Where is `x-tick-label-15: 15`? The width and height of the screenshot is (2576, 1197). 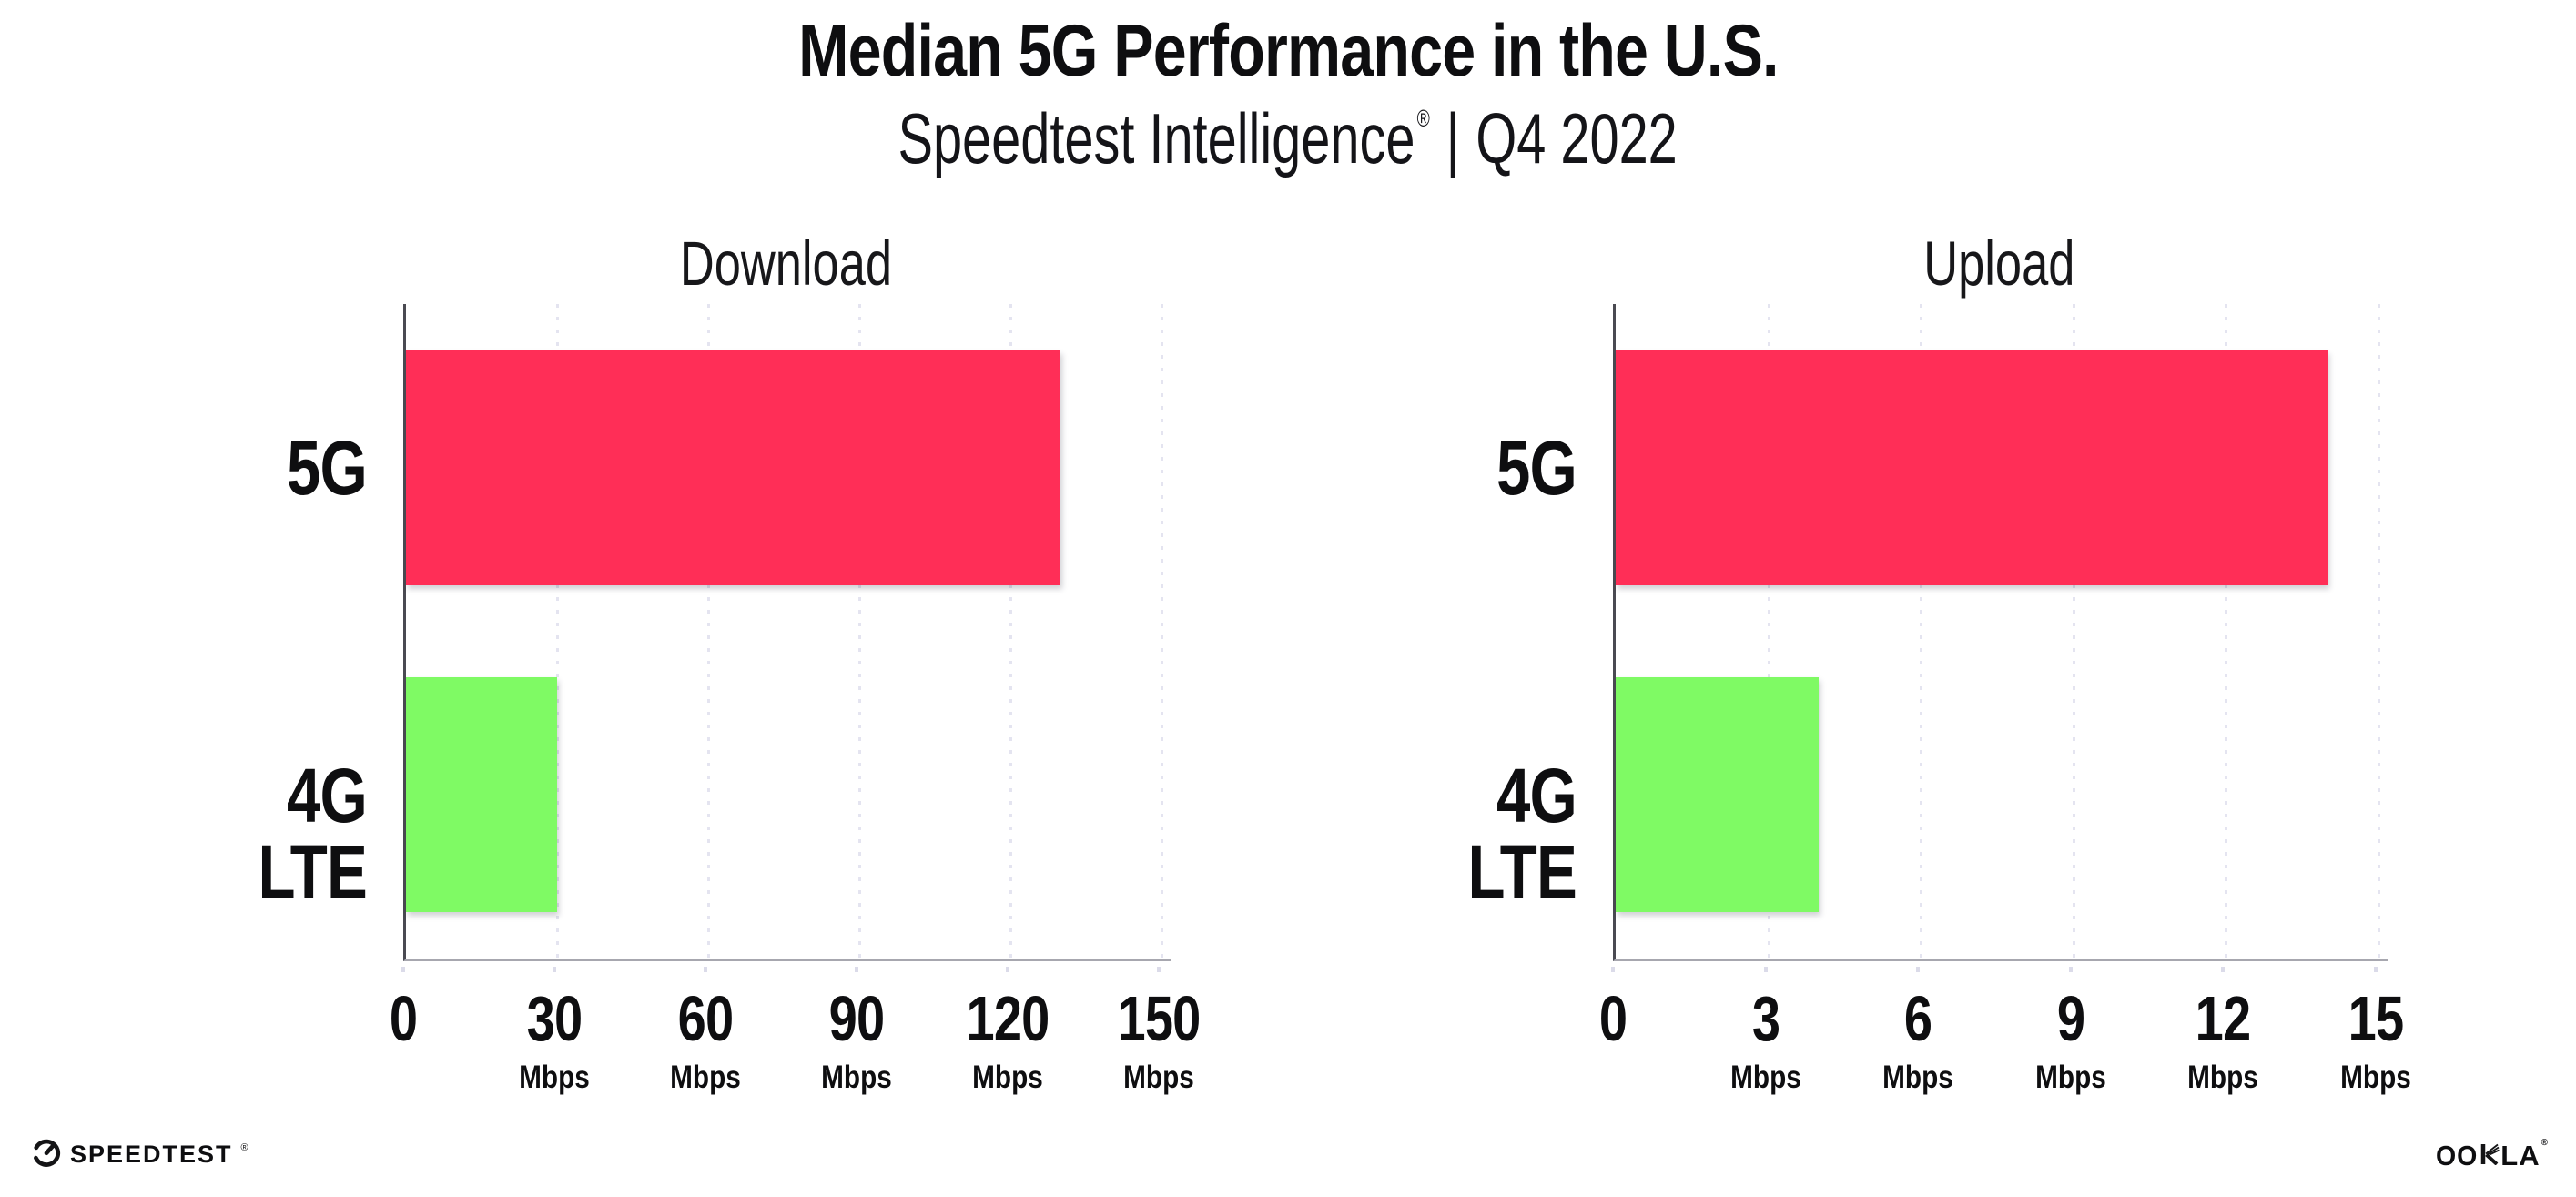
x-tick-label-15: 15 is located at coordinates (2376, 1018).